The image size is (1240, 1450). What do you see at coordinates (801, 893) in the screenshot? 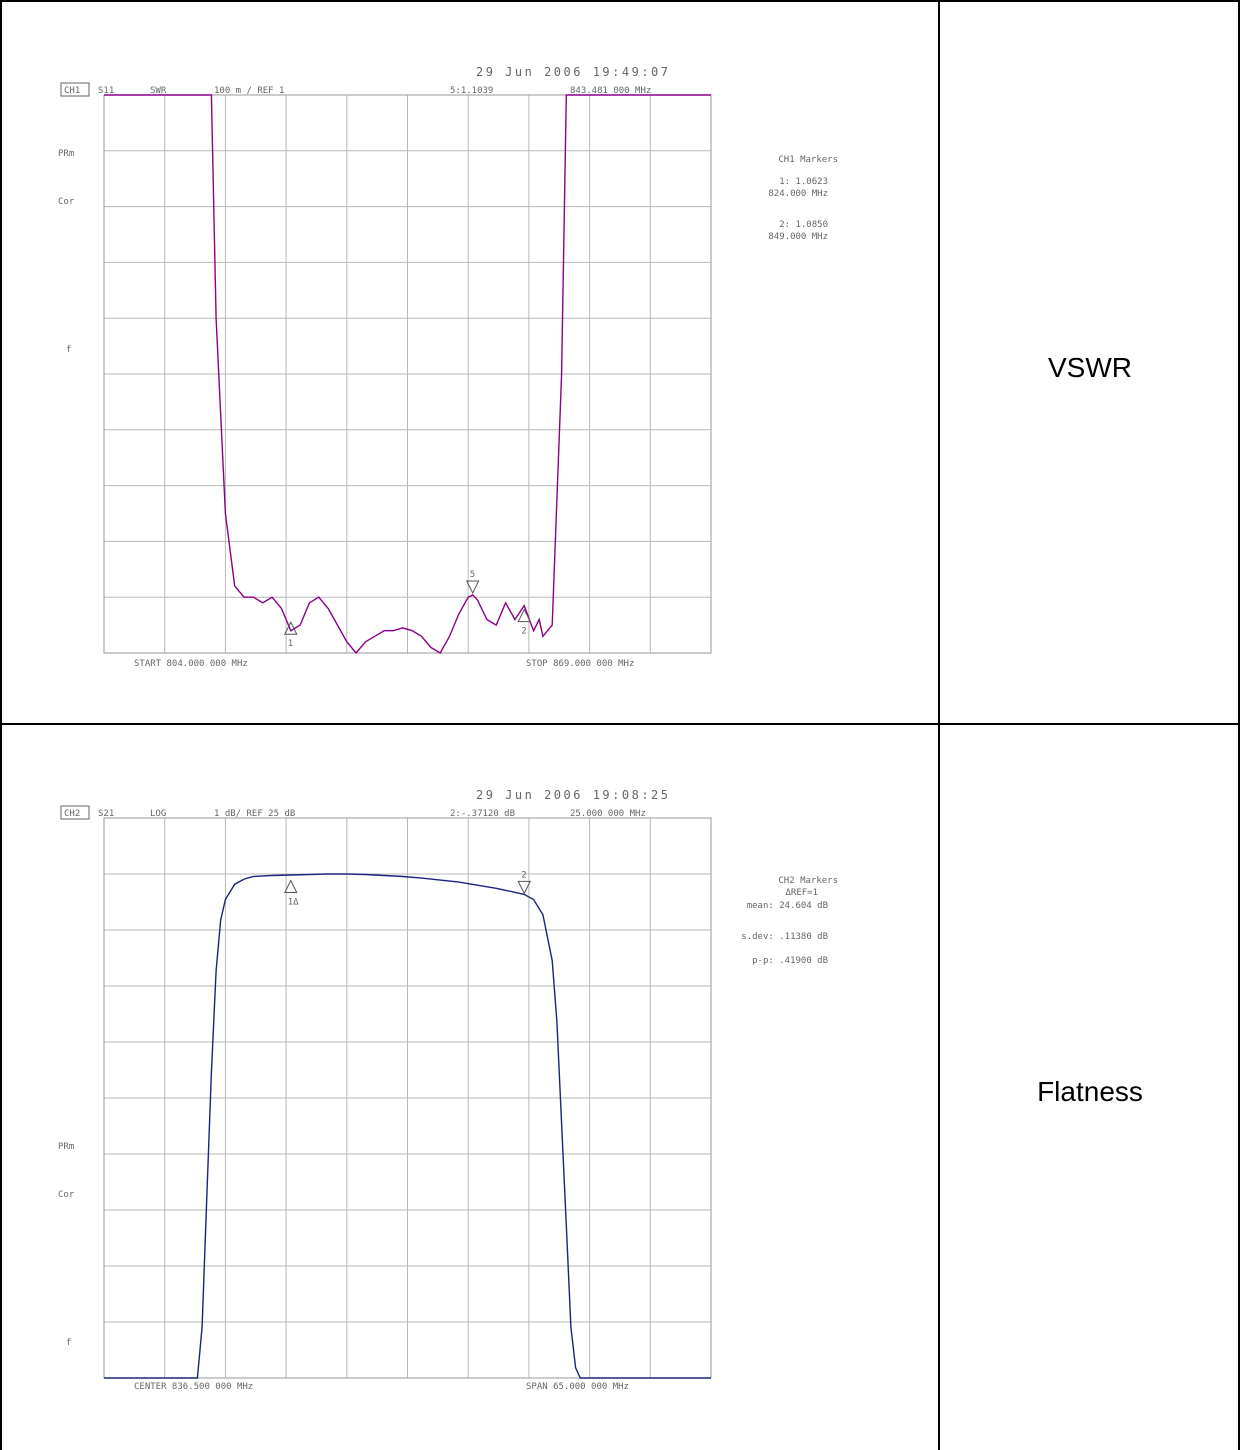
I see `marker-readout-line: ΔREF=1` at bounding box center [801, 893].